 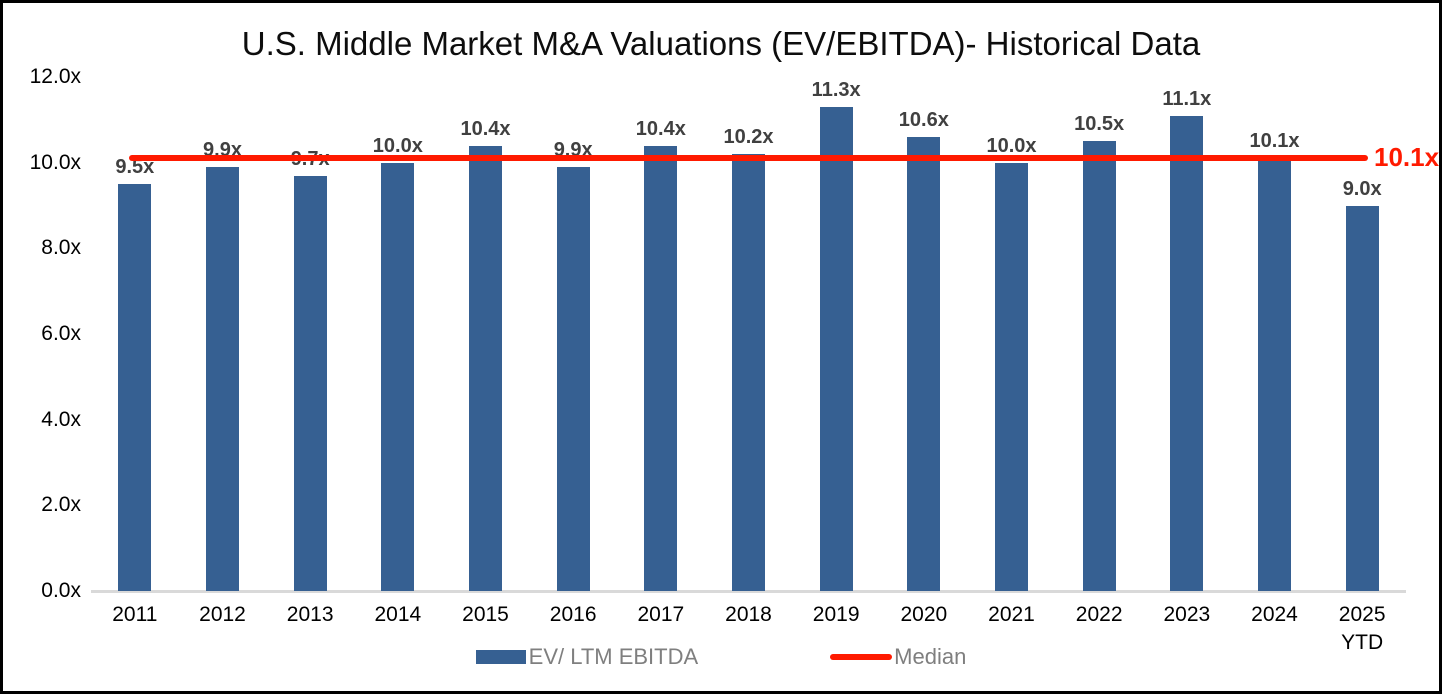 I want to click on median-line, so click(x=748, y=158).